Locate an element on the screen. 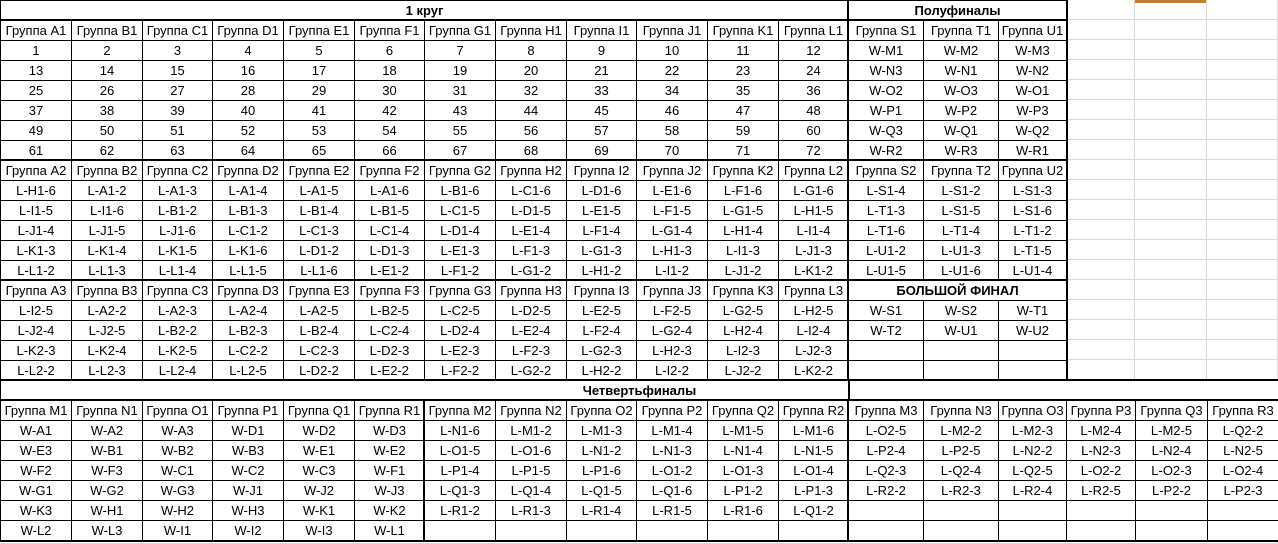 The width and height of the screenshot is (1278, 544). group-header-cell: Группа P3 is located at coordinates (1101, 411).